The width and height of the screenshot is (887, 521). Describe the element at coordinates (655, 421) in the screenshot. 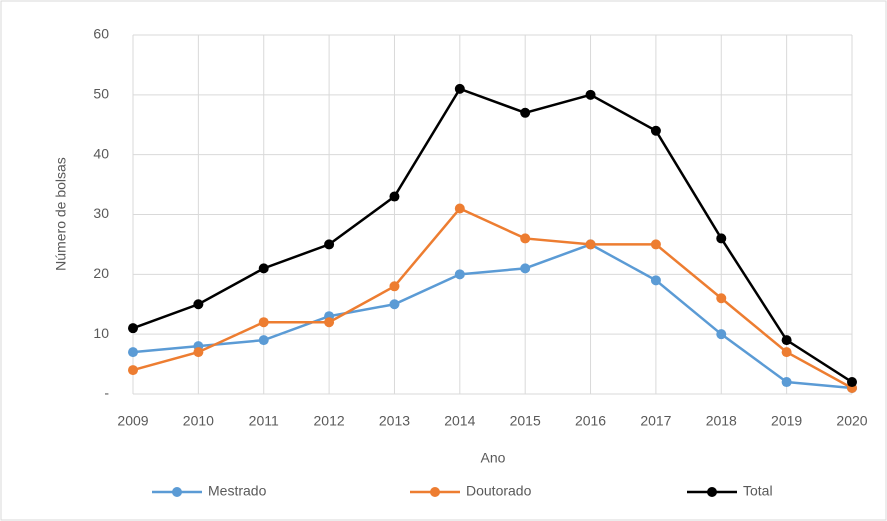

I see `x-tick-label: 2017` at that location.